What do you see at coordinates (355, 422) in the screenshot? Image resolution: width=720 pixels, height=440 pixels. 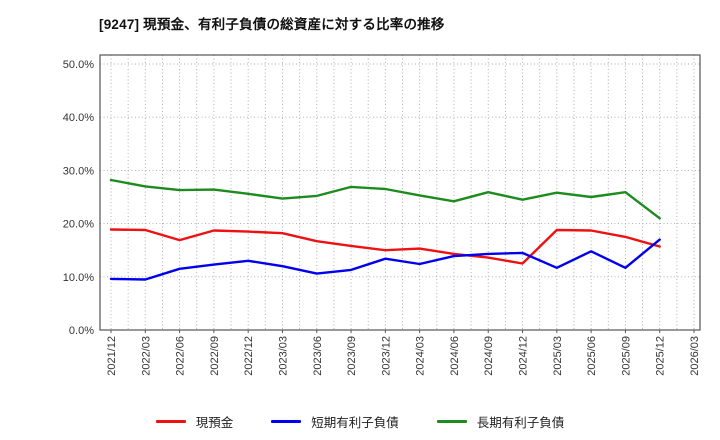 I see `legend-label: 短期有利子負債` at bounding box center [355, 422].